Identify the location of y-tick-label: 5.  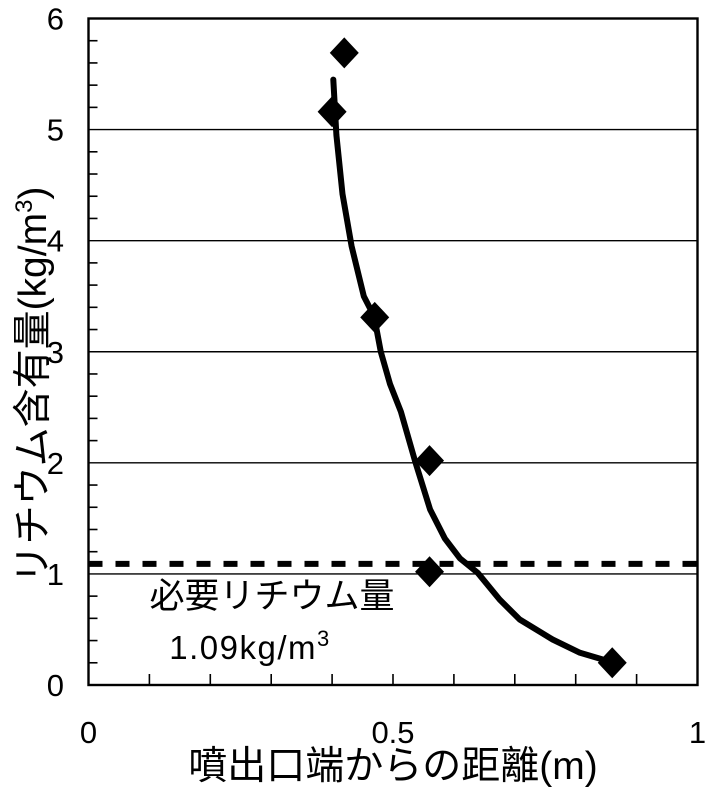
(55, 130).